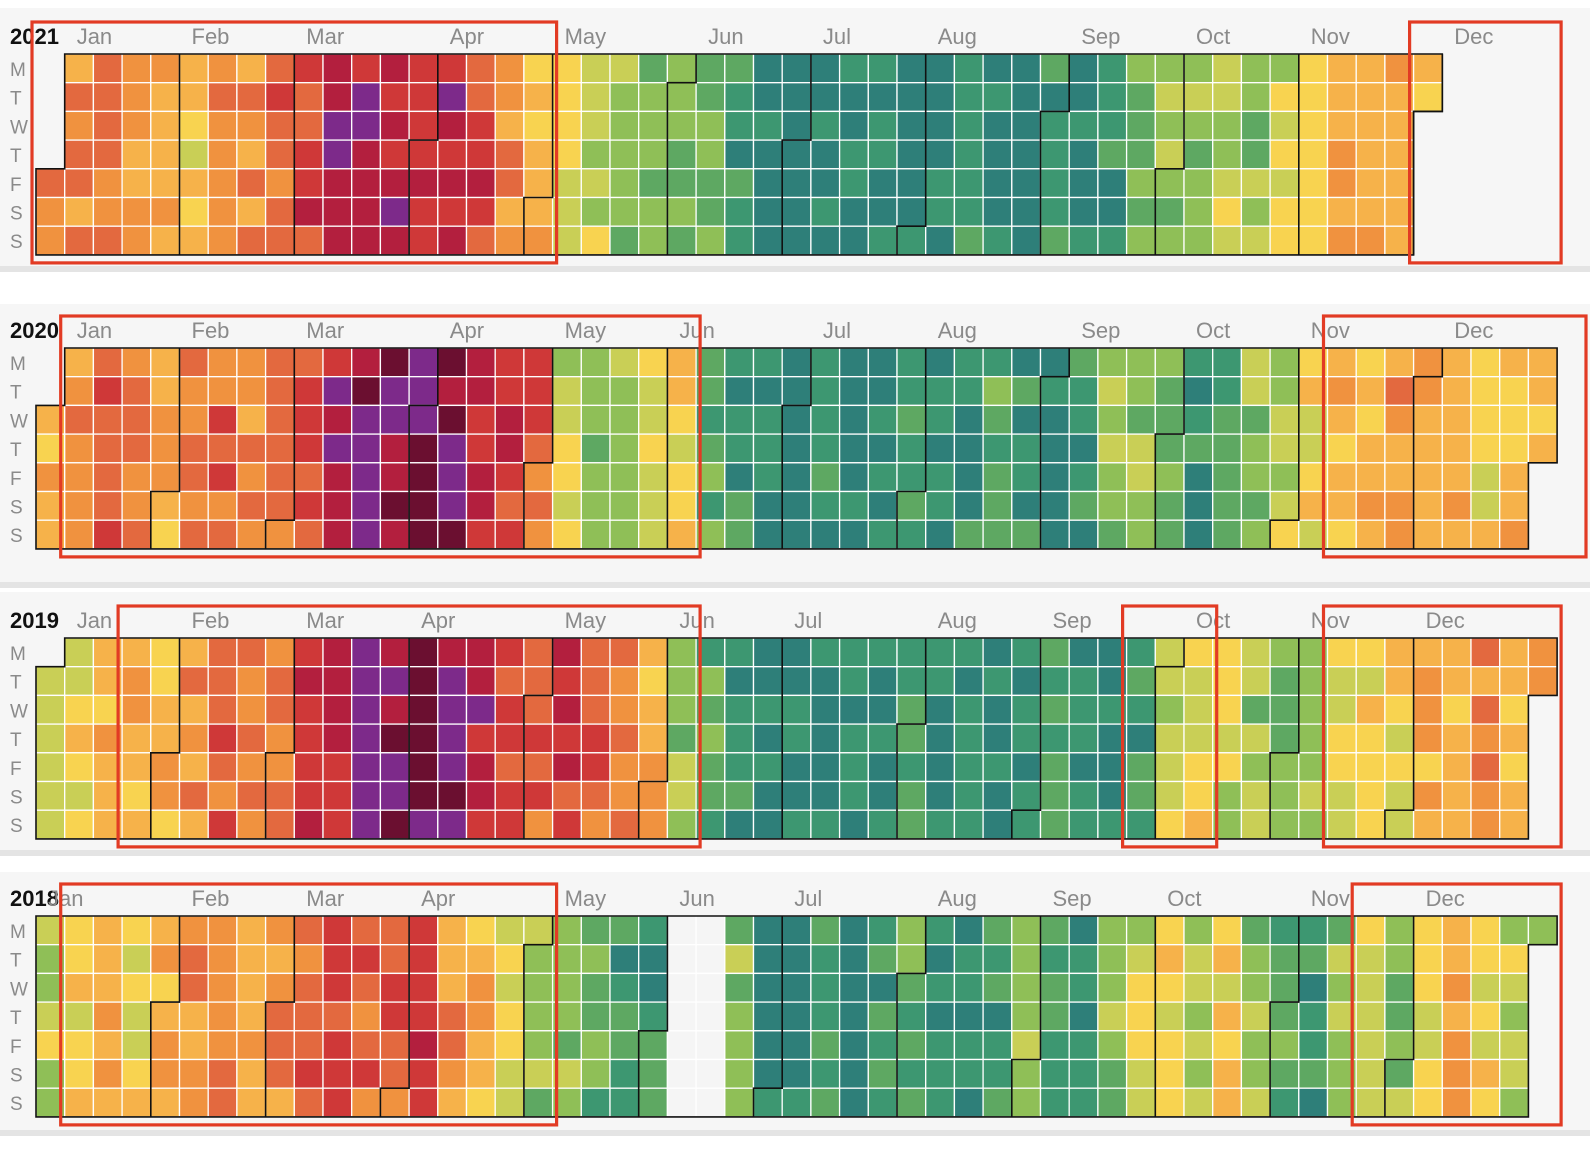  Describe the element at coordinates (1213, 36) in the screenshot. I see `month-label: Oct` at that location.